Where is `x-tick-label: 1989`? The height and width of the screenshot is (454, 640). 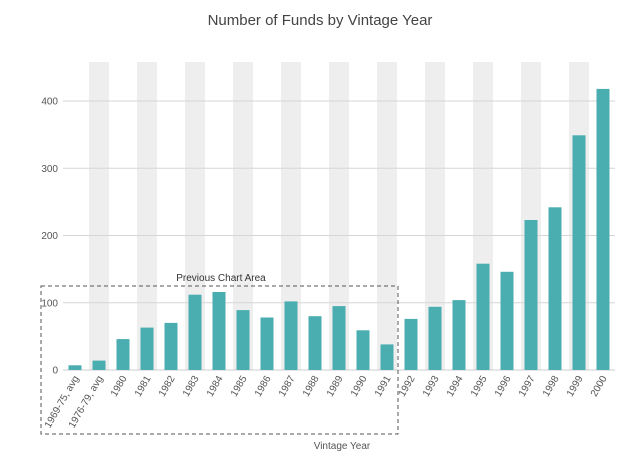 x-tick-label: 1989 is located at coordinates (335, 386).